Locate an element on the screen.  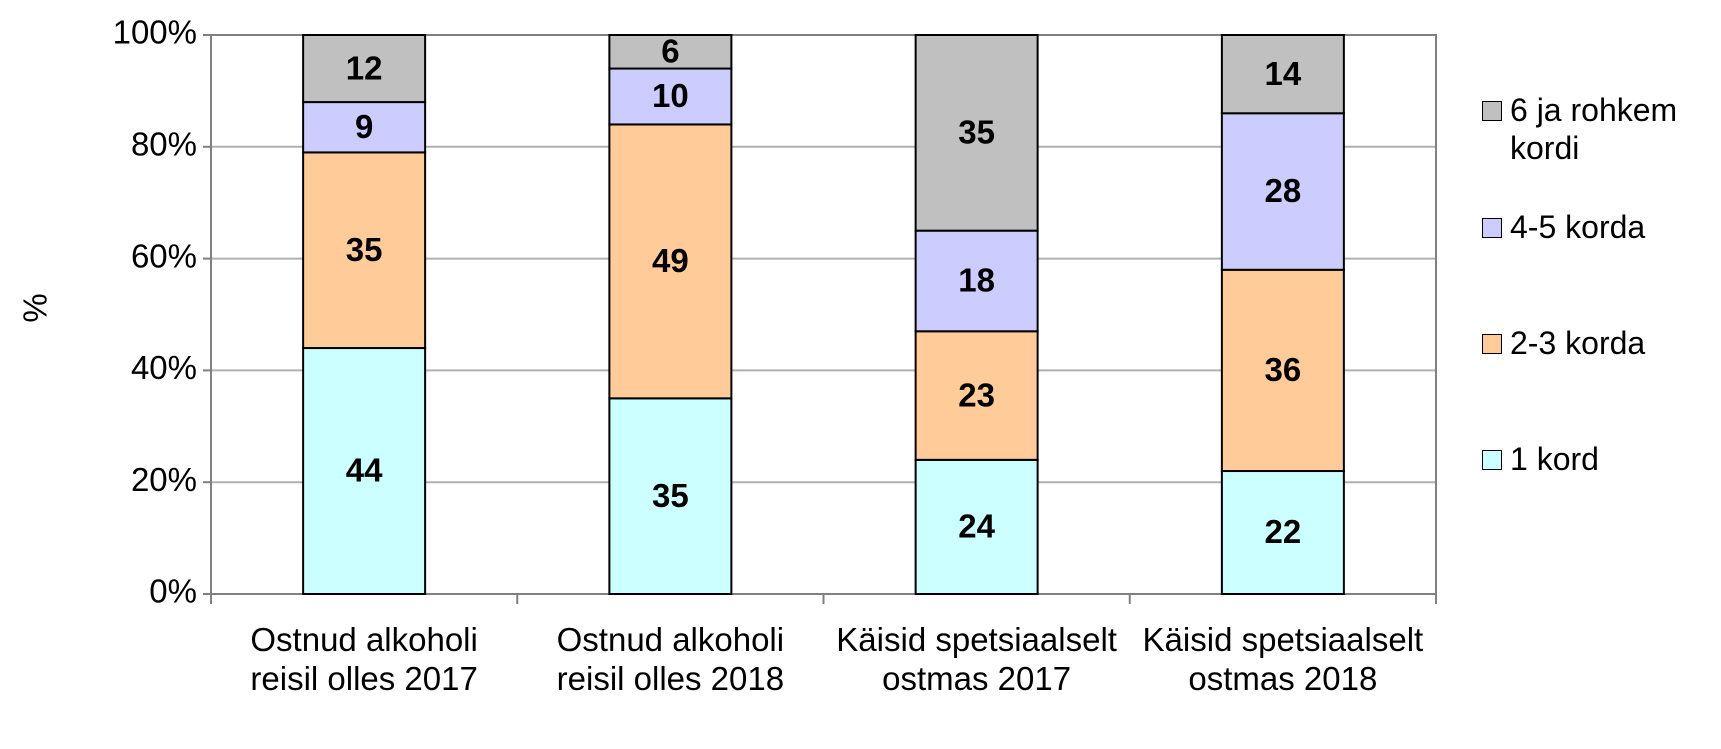
data-label: 49 is located at coordinates (670, 260).